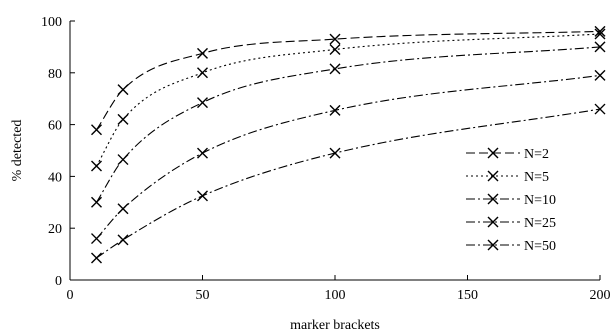  I want to click on legend-item: N=10, so click(511, 200).